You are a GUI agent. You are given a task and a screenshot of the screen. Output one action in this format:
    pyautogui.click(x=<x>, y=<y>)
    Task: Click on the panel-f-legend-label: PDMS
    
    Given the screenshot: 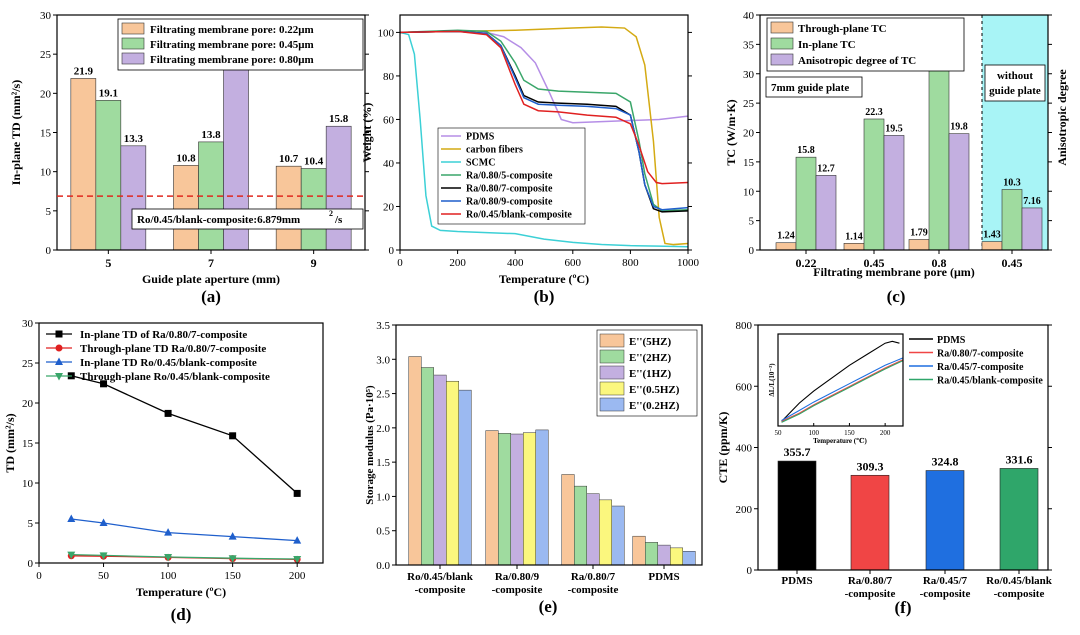 What is the action you would take?
    pyautogui.click(x=951, y=340)
    